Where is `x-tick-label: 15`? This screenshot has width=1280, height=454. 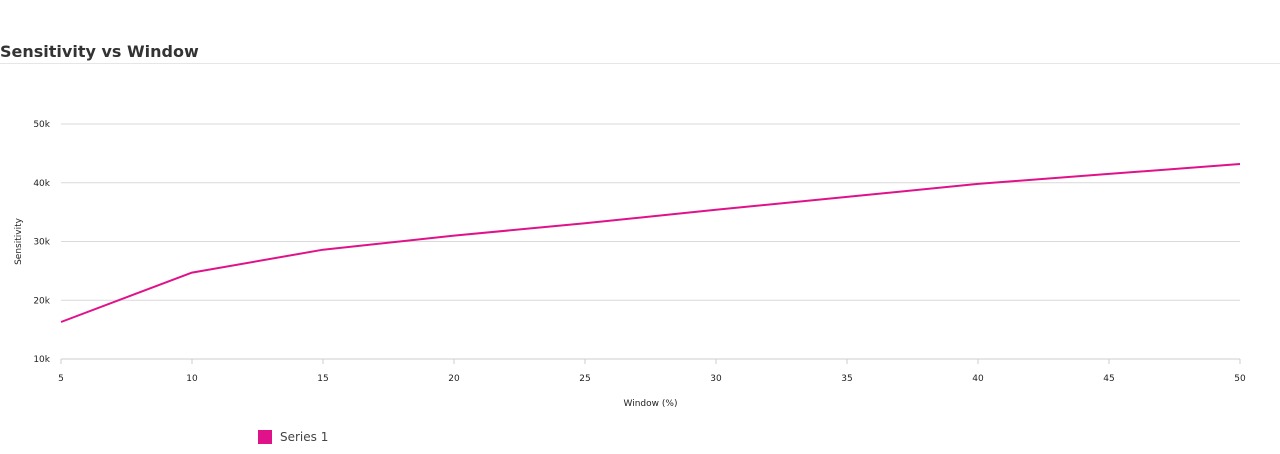
x-tick-label: 15 is located at coordinates (322, 379).